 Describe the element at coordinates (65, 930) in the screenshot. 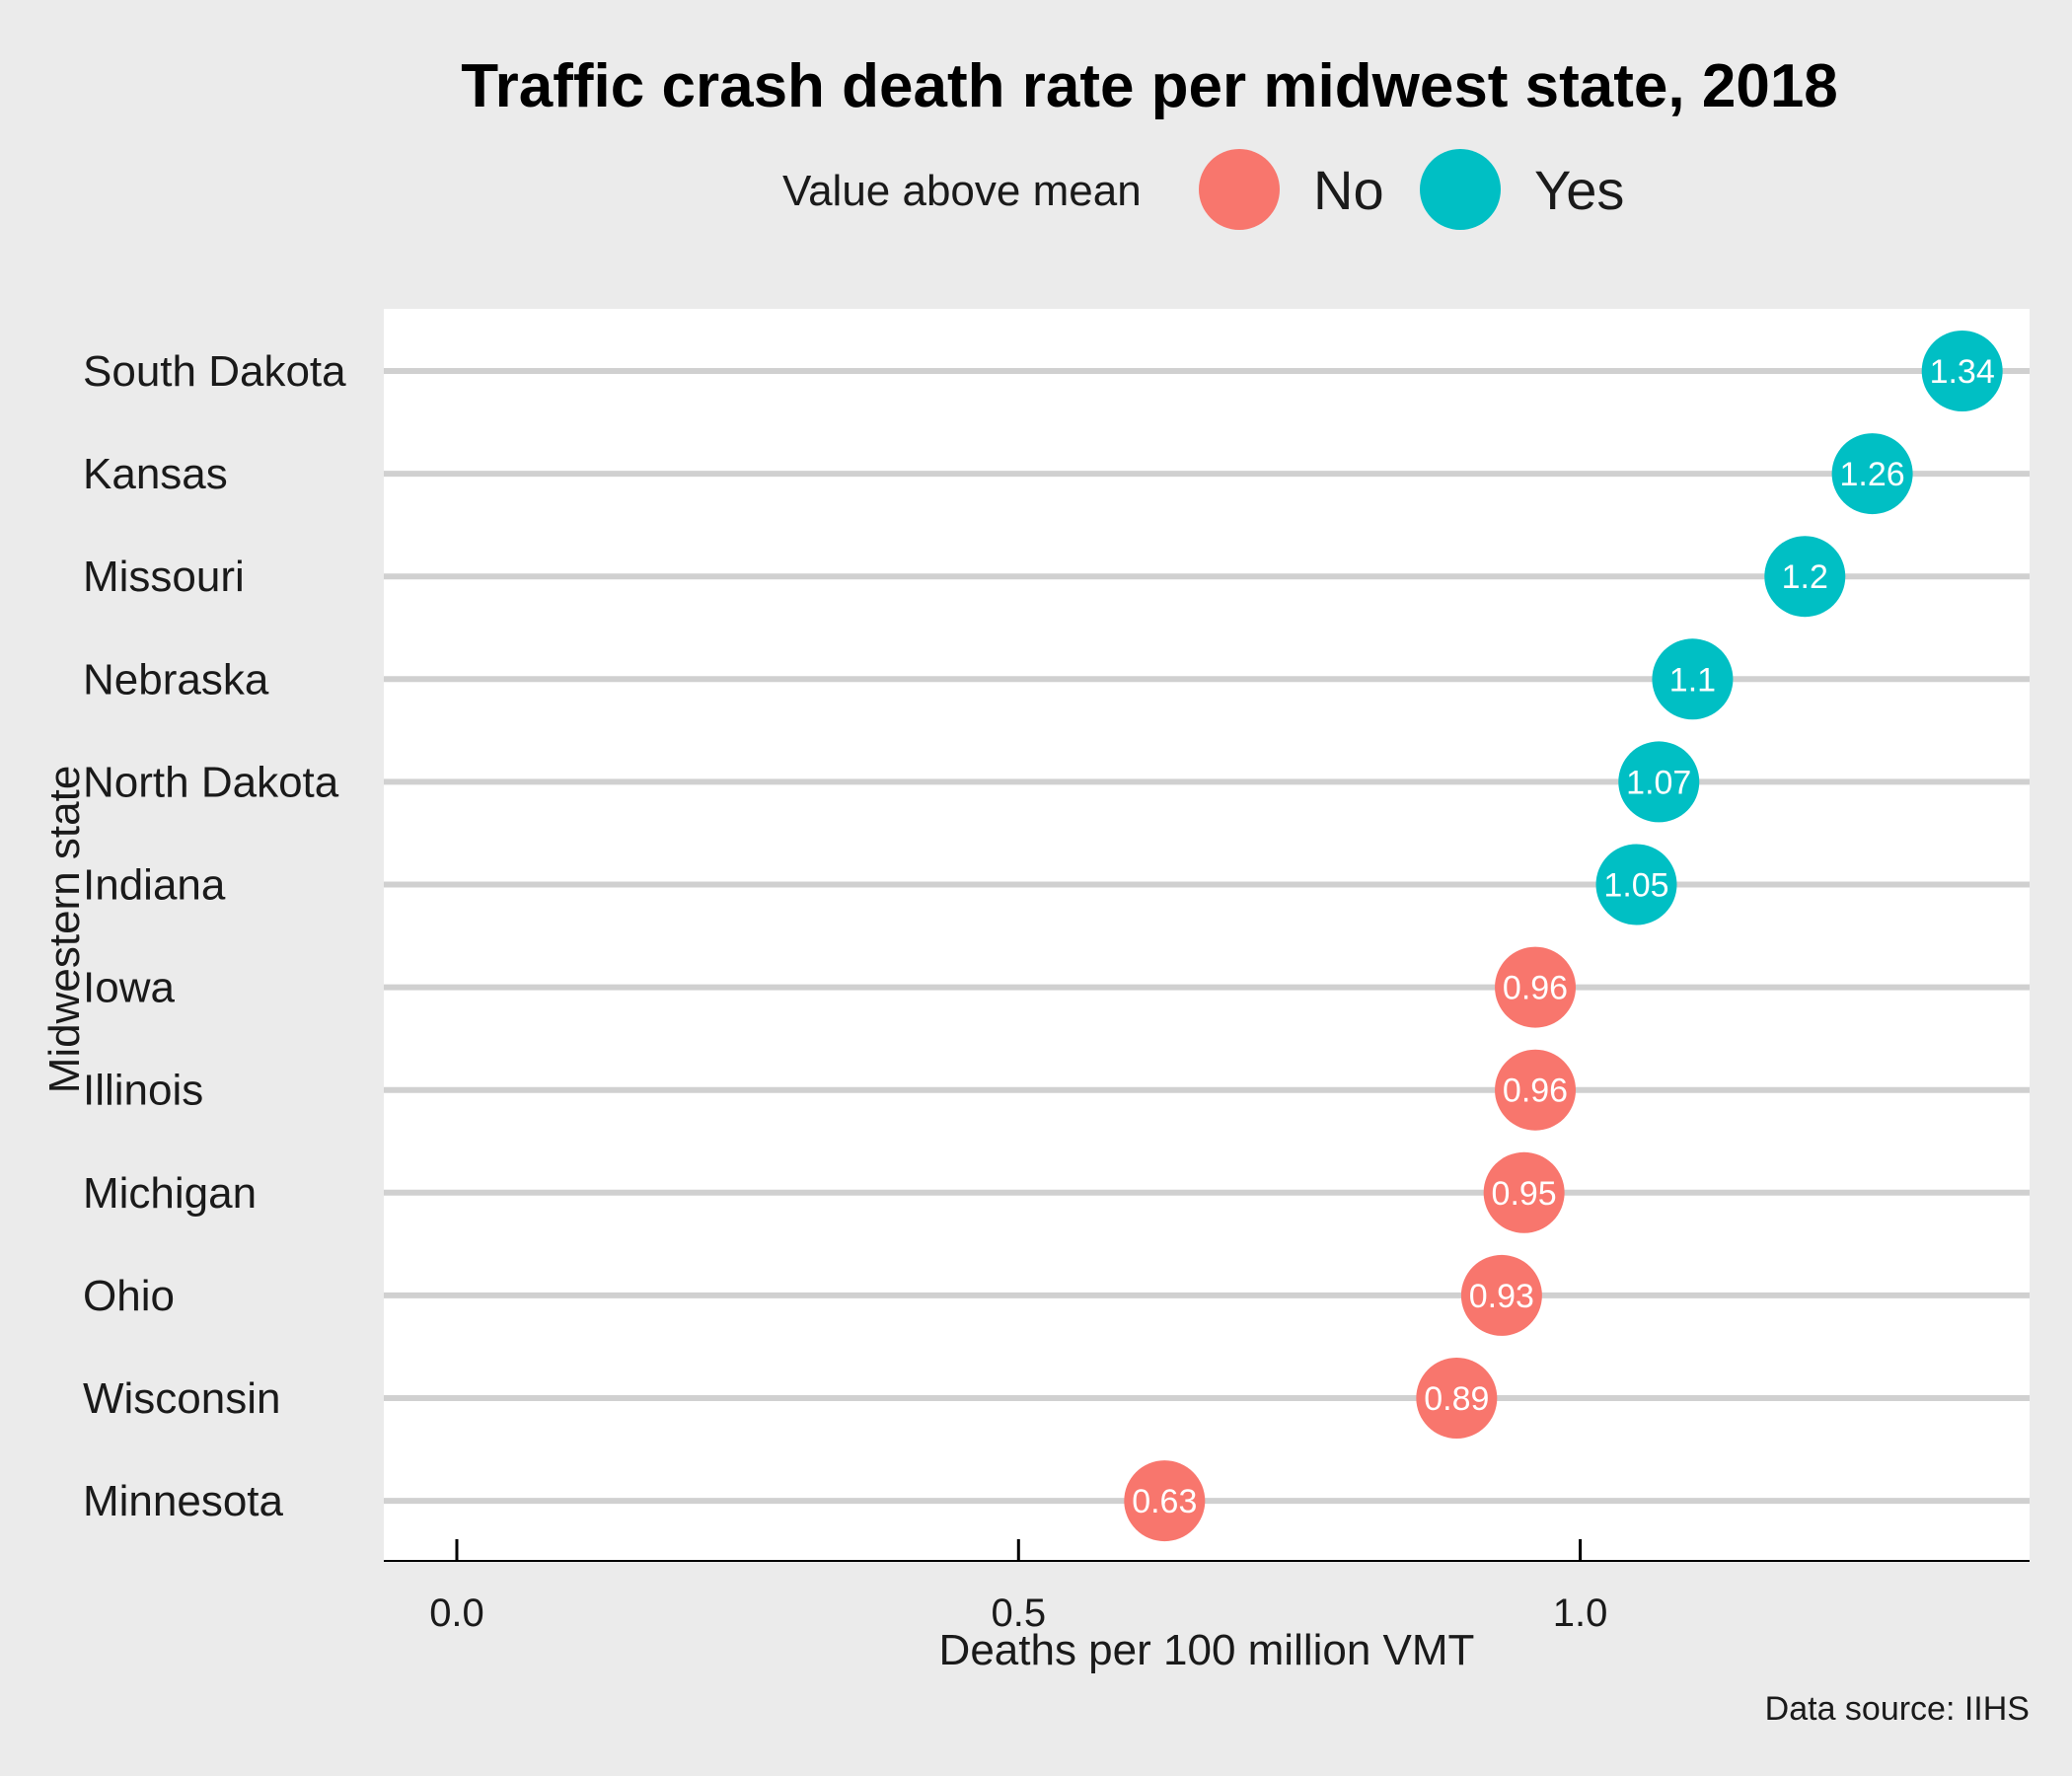

I see `y-axis-title: Midwestern state` at that location.